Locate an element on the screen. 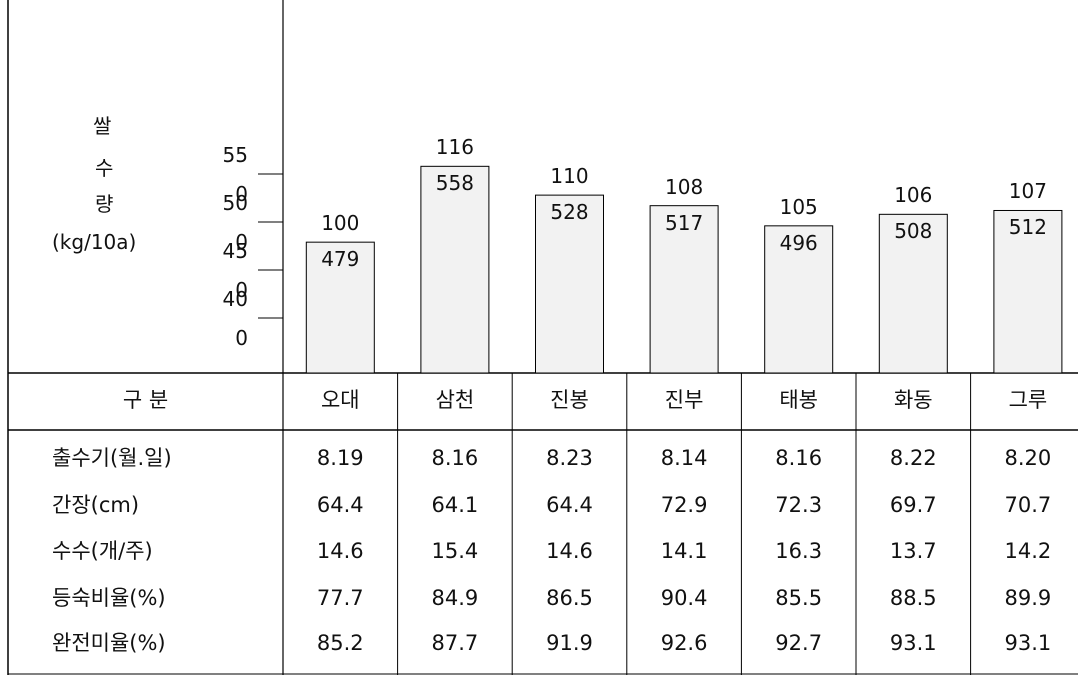 This screenshot has height=675, width=1078. bar-진부 is located at coordinates (684, 289).